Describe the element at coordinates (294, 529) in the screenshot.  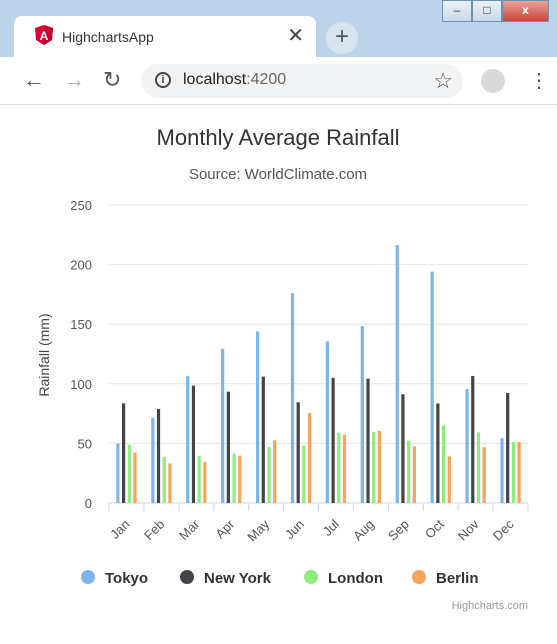
I see `x-tick-label: Jun` at that location.